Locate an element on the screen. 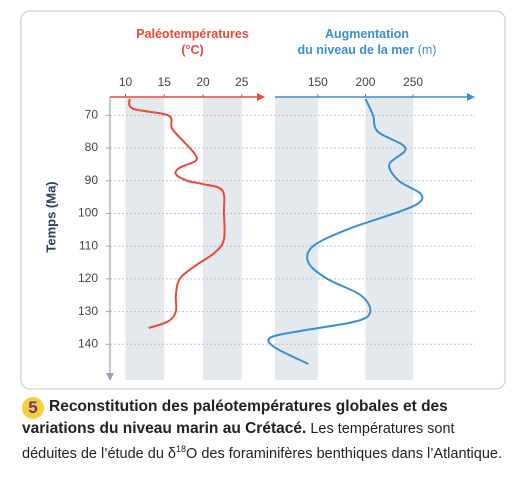 This screenshot has height=484, width=523. y-tick-label: 100 is located at coordinates (88, 213).